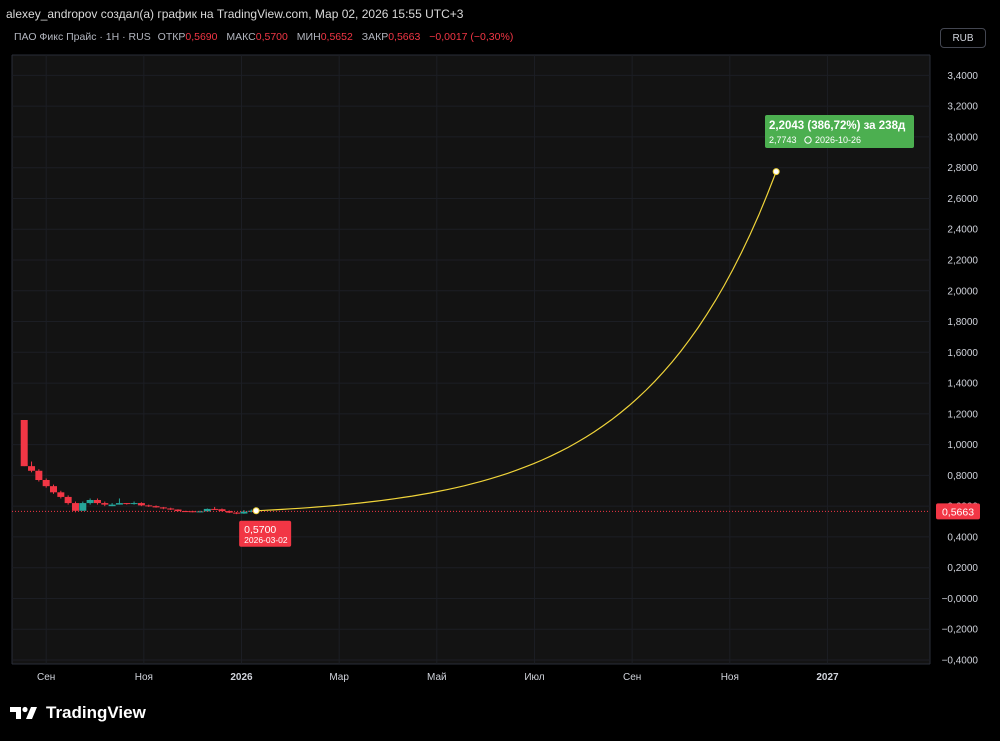 This screenshot has width=1000, height=741. Describe the element at coordinates (963, 38) in the screenshot. I see `currency-button: RUB` at that location.